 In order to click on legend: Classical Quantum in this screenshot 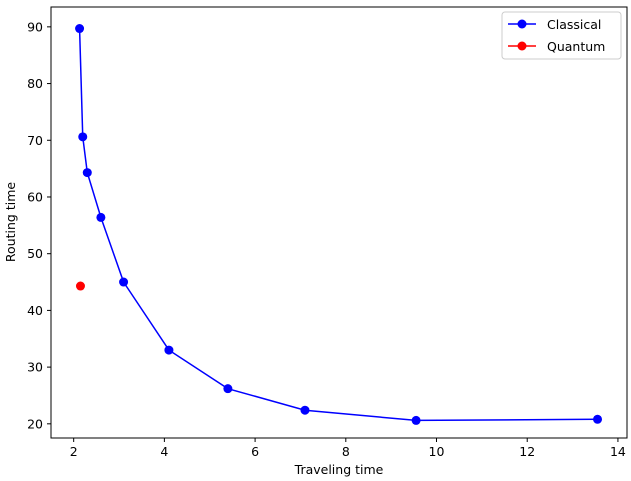, I will do `click(561, 35)`.